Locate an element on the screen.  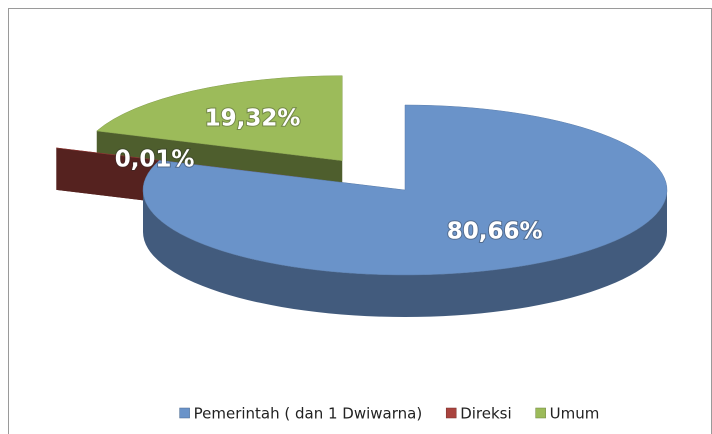
data-label: 80,66% is located at coordinates (495, 231).